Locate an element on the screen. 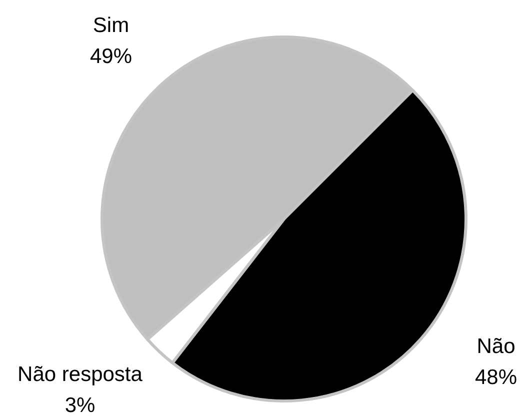 The image size is (525, 418). data-label: 3% is located at coordinates (80, 405).